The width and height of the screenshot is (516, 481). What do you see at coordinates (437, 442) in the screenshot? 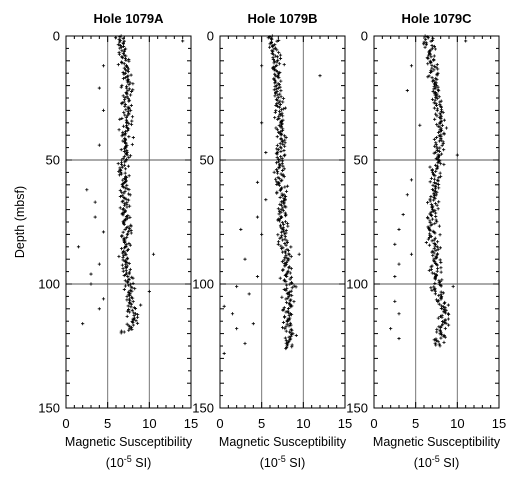
I see `x-axis-label: Magnetic Susceptibility` at bounding box center [437, 442].